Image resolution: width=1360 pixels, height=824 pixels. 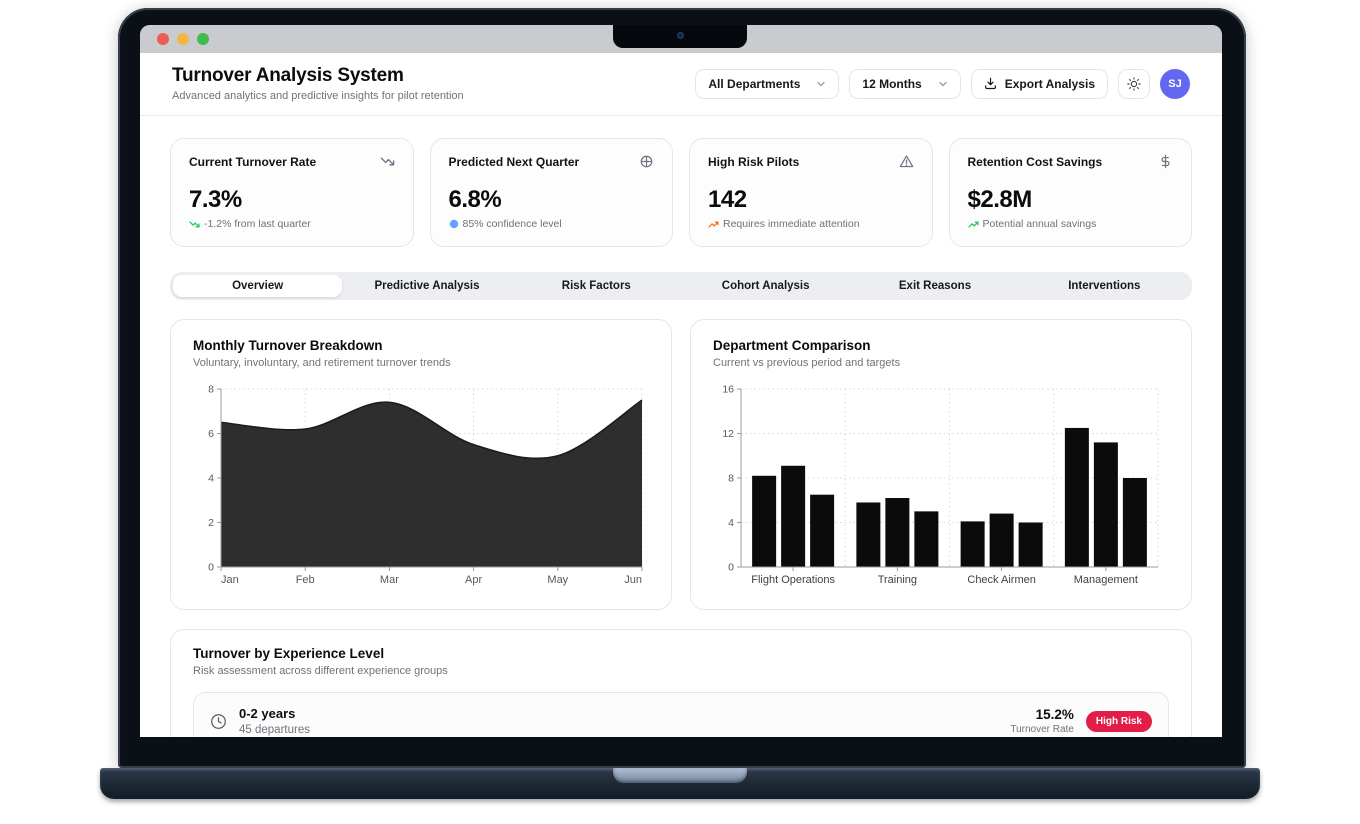 What do you see at coordinates (892, 83) in the screenshot?
I see `period-select-value: 12 Months` at bounding box center [892, 83].